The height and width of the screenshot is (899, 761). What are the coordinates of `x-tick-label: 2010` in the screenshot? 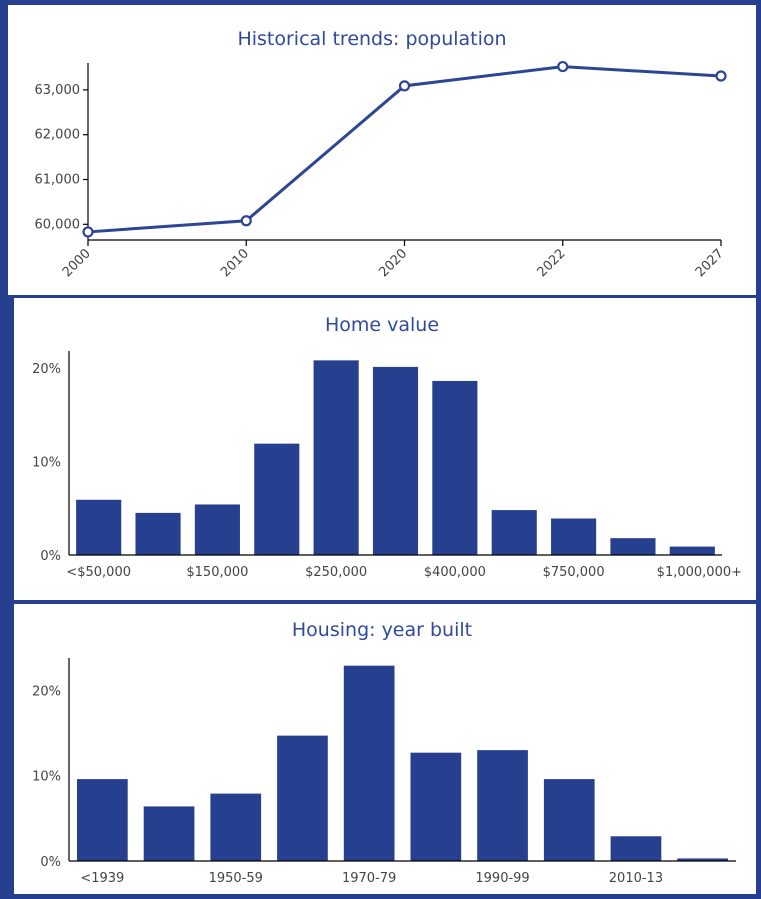 It's located at (235, 263).